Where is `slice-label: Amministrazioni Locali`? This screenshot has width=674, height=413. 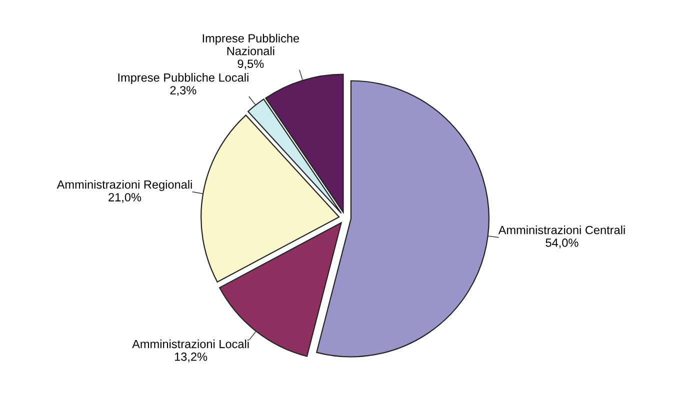 slice-label: Amministrazioni Locali is located at coordinates (190, 344).